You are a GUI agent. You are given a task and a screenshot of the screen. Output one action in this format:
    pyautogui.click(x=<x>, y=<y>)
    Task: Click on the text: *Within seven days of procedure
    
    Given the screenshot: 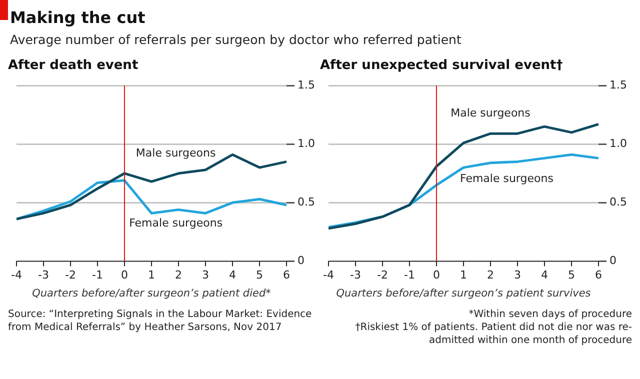 What is the action you would take?
    pyautogui.click(x=550, y=314)
    